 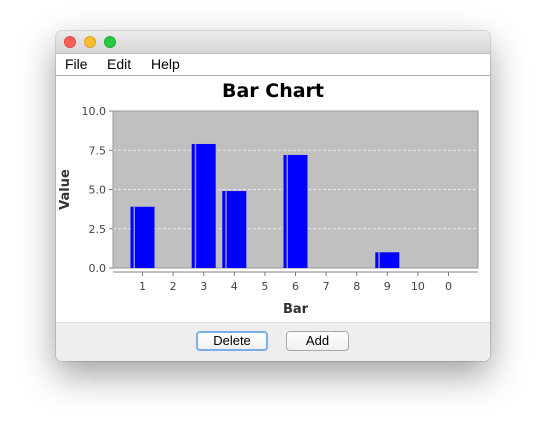 What do you see at coordinates (76, 64) in the screenshot?
I see `menu-file: File` at bounding box center [76, 64].